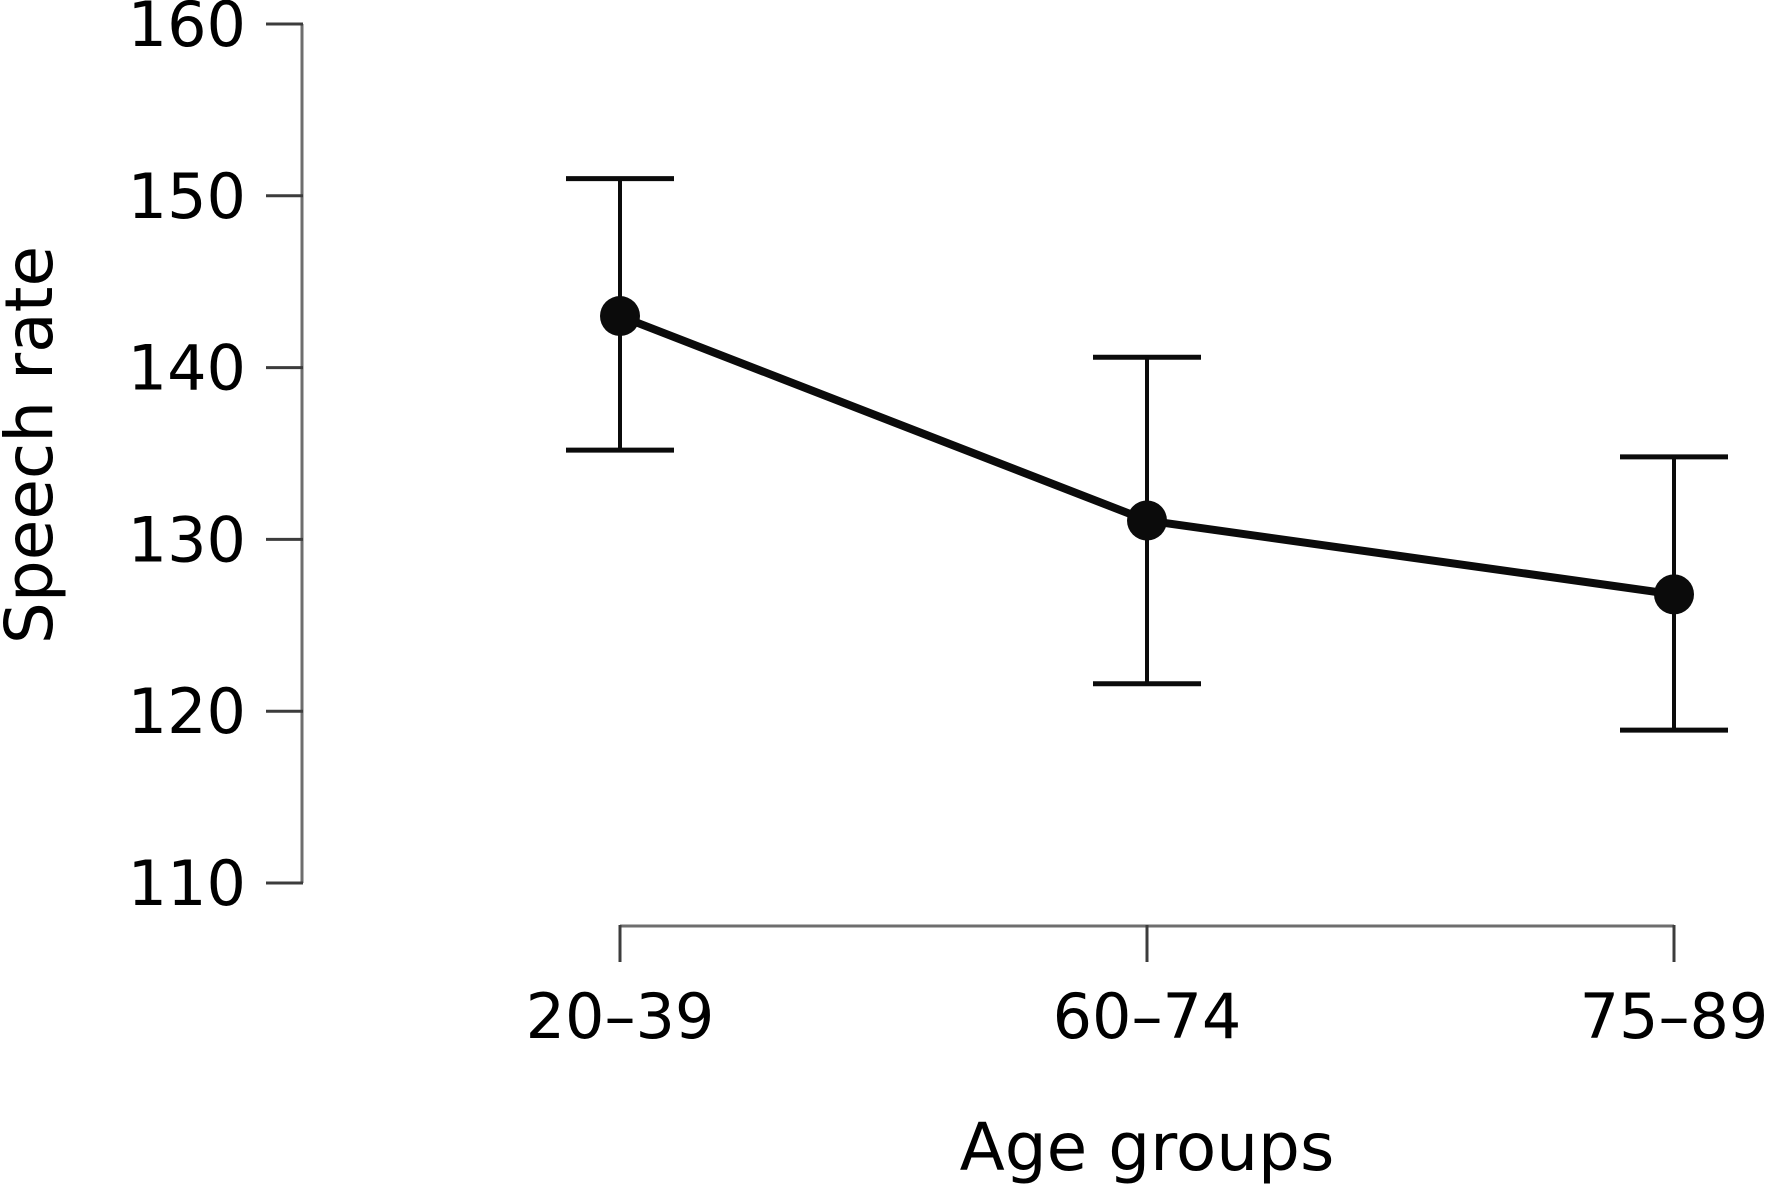  Describe the element at coordinates (187, 196) in the screenshot. I see `y-tick-label: 150` at that location.